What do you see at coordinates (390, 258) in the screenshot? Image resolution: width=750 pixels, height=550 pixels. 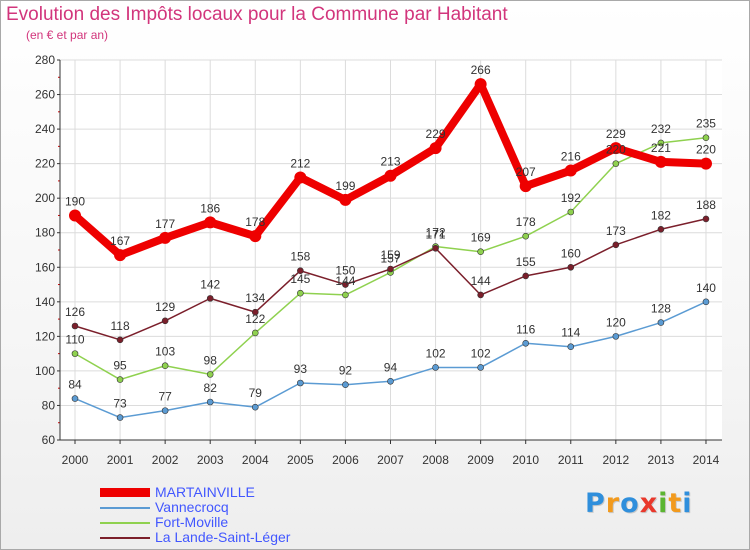 I see `data-label-2: 157` at bounding box center [390, 258].